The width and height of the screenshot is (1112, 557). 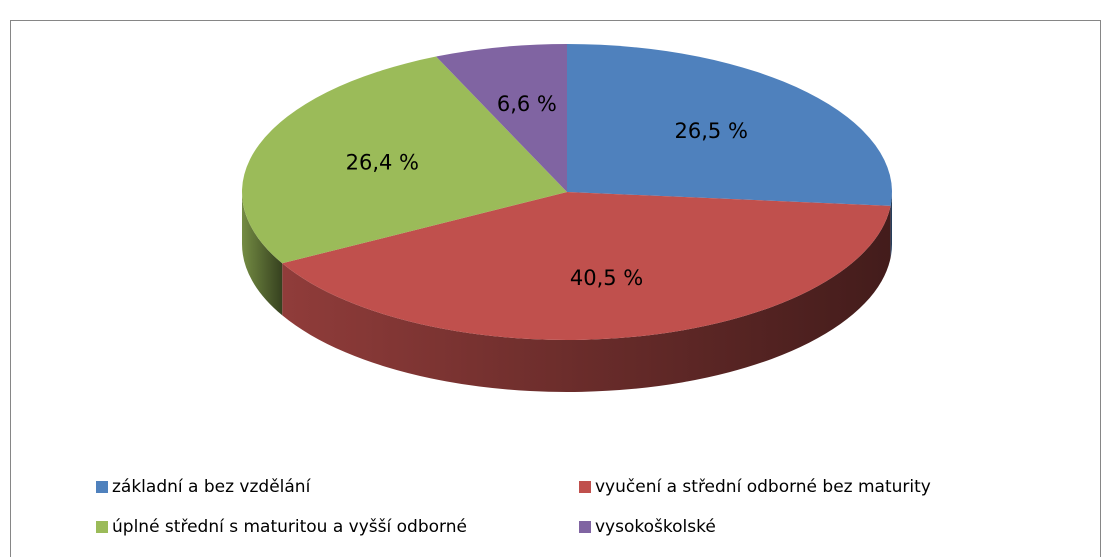 What do you see at coordinates (763, 487) in the screenshot?
I see `legend-label: vyučení a střední odborné bez maturity` at bounding box center [763, 487].